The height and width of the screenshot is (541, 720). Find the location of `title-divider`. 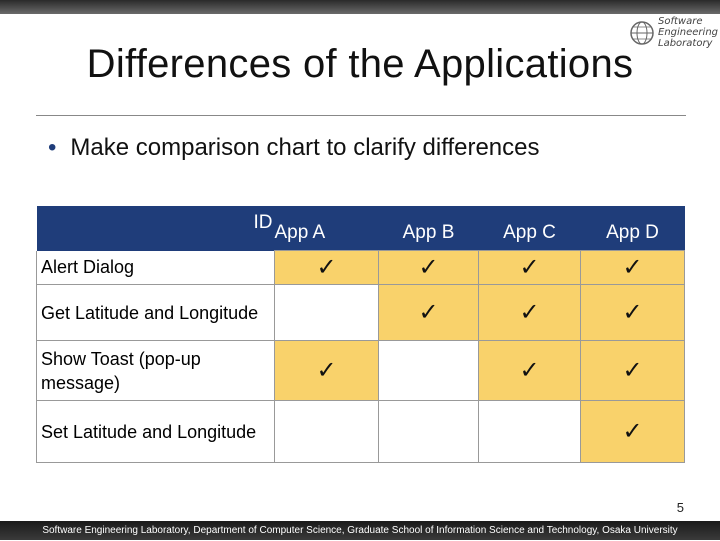

title-divider is located at coordinates (361, 115).